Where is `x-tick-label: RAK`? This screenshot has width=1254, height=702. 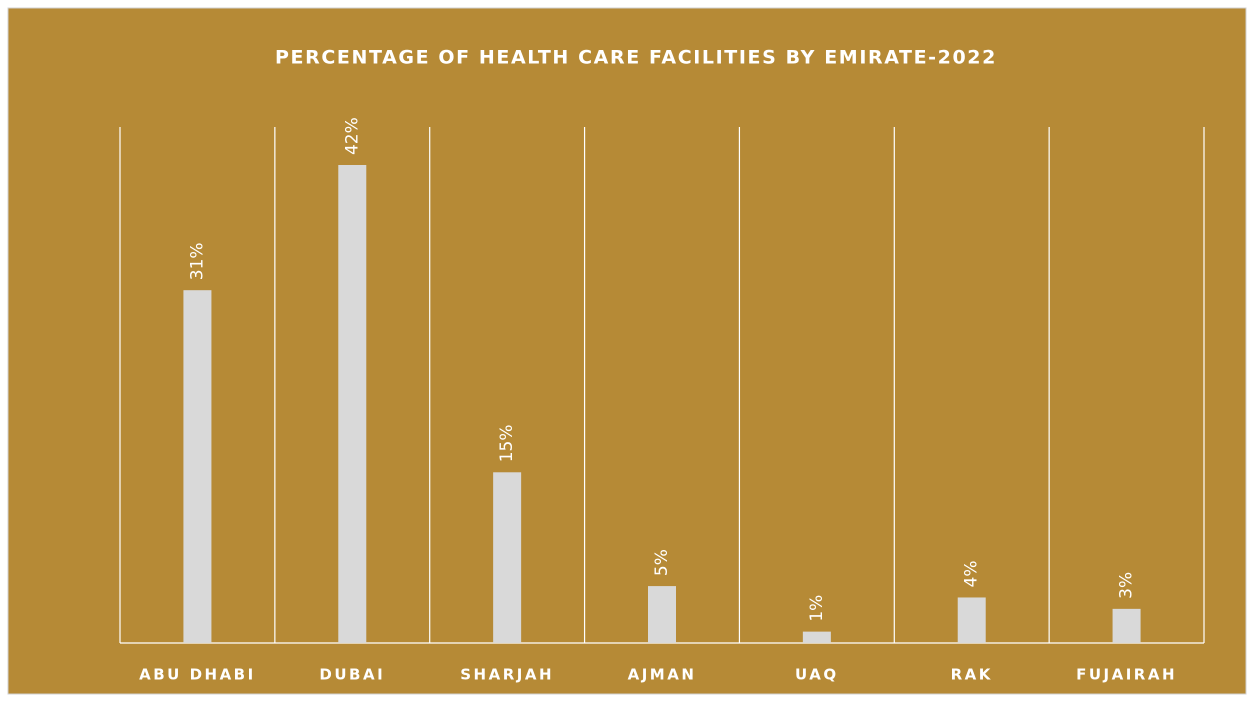 x-tick-label: RAK is located at coordinates (972, 675).